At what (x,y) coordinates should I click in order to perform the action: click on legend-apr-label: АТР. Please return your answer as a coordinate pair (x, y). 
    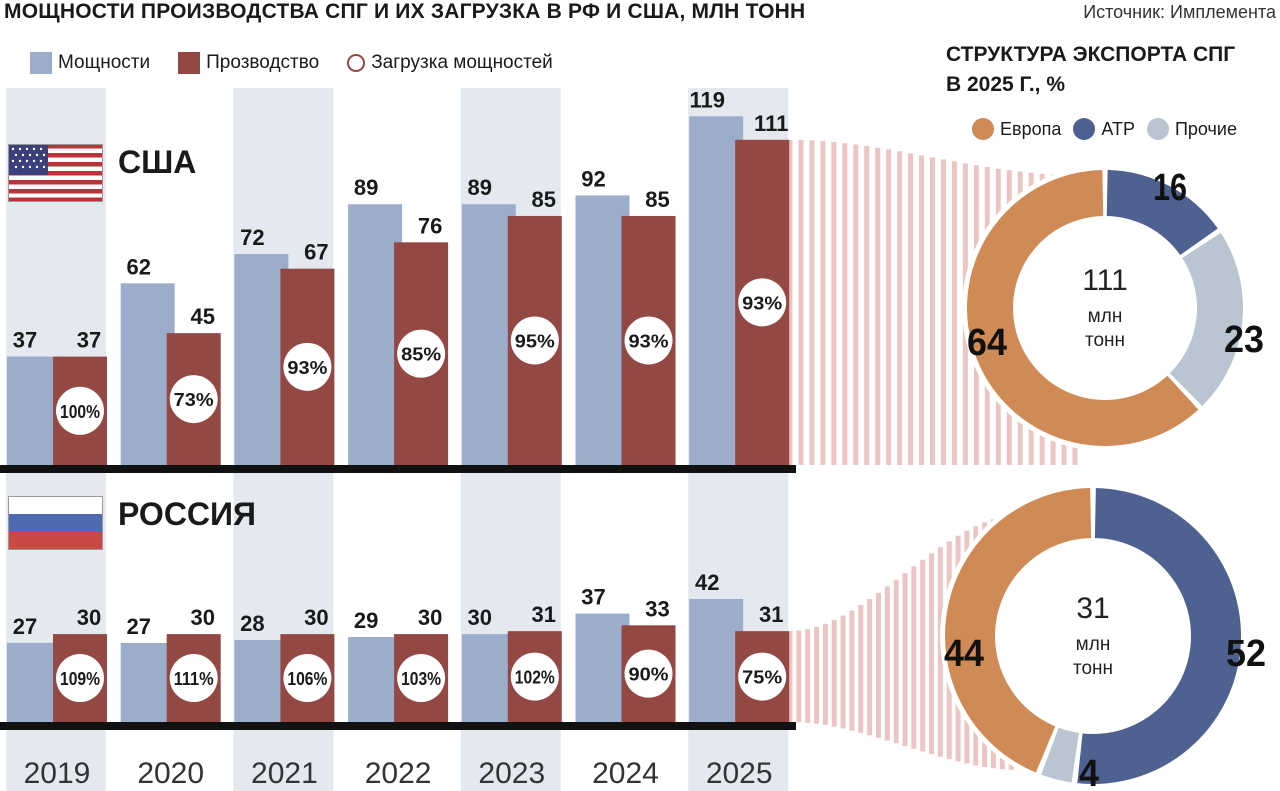
    Looking at the image, I should click on (1118, 128).